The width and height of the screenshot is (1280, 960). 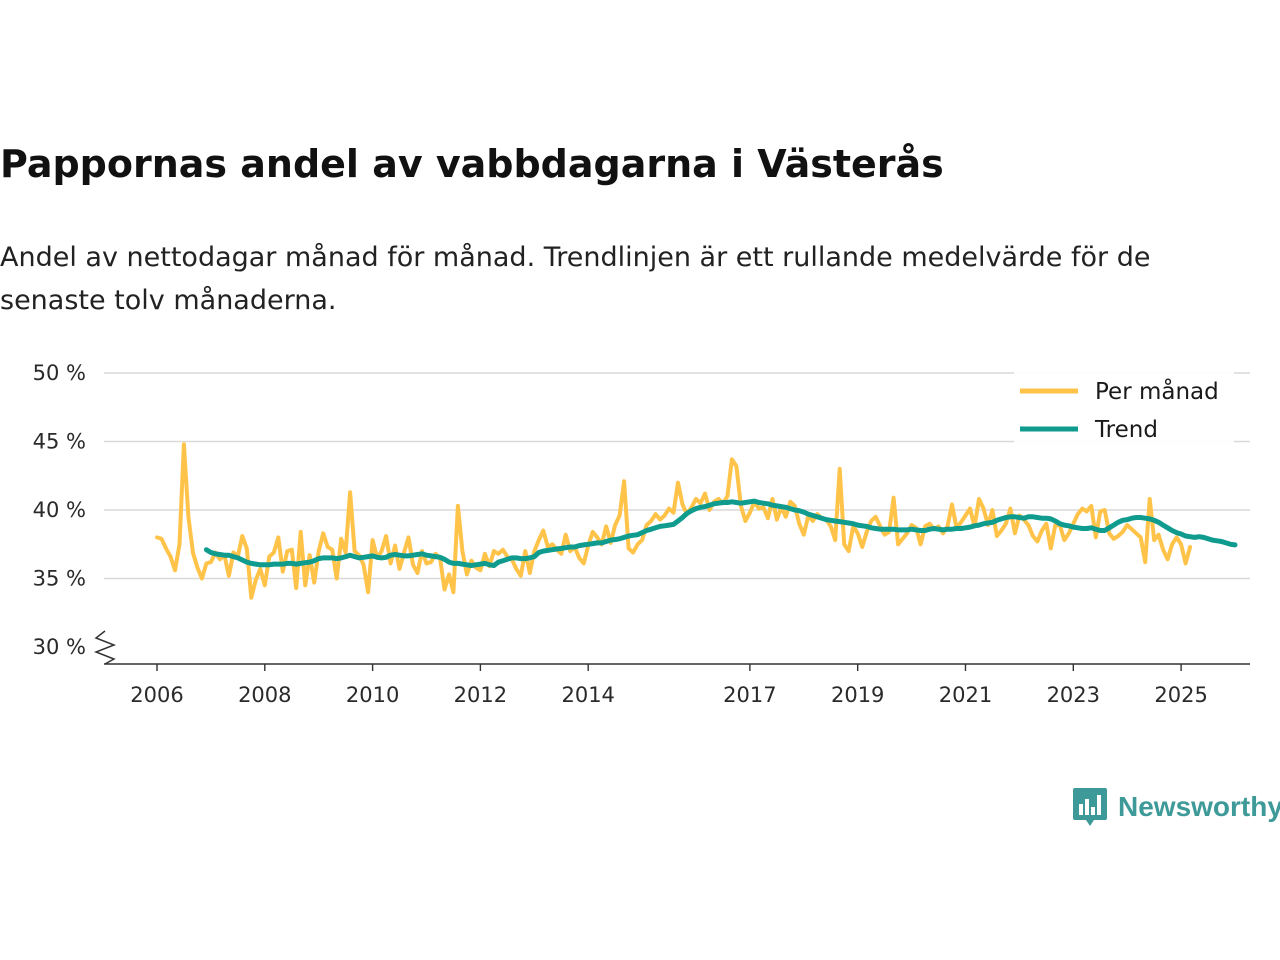 I want to click on series, so click(x=696, y=521).